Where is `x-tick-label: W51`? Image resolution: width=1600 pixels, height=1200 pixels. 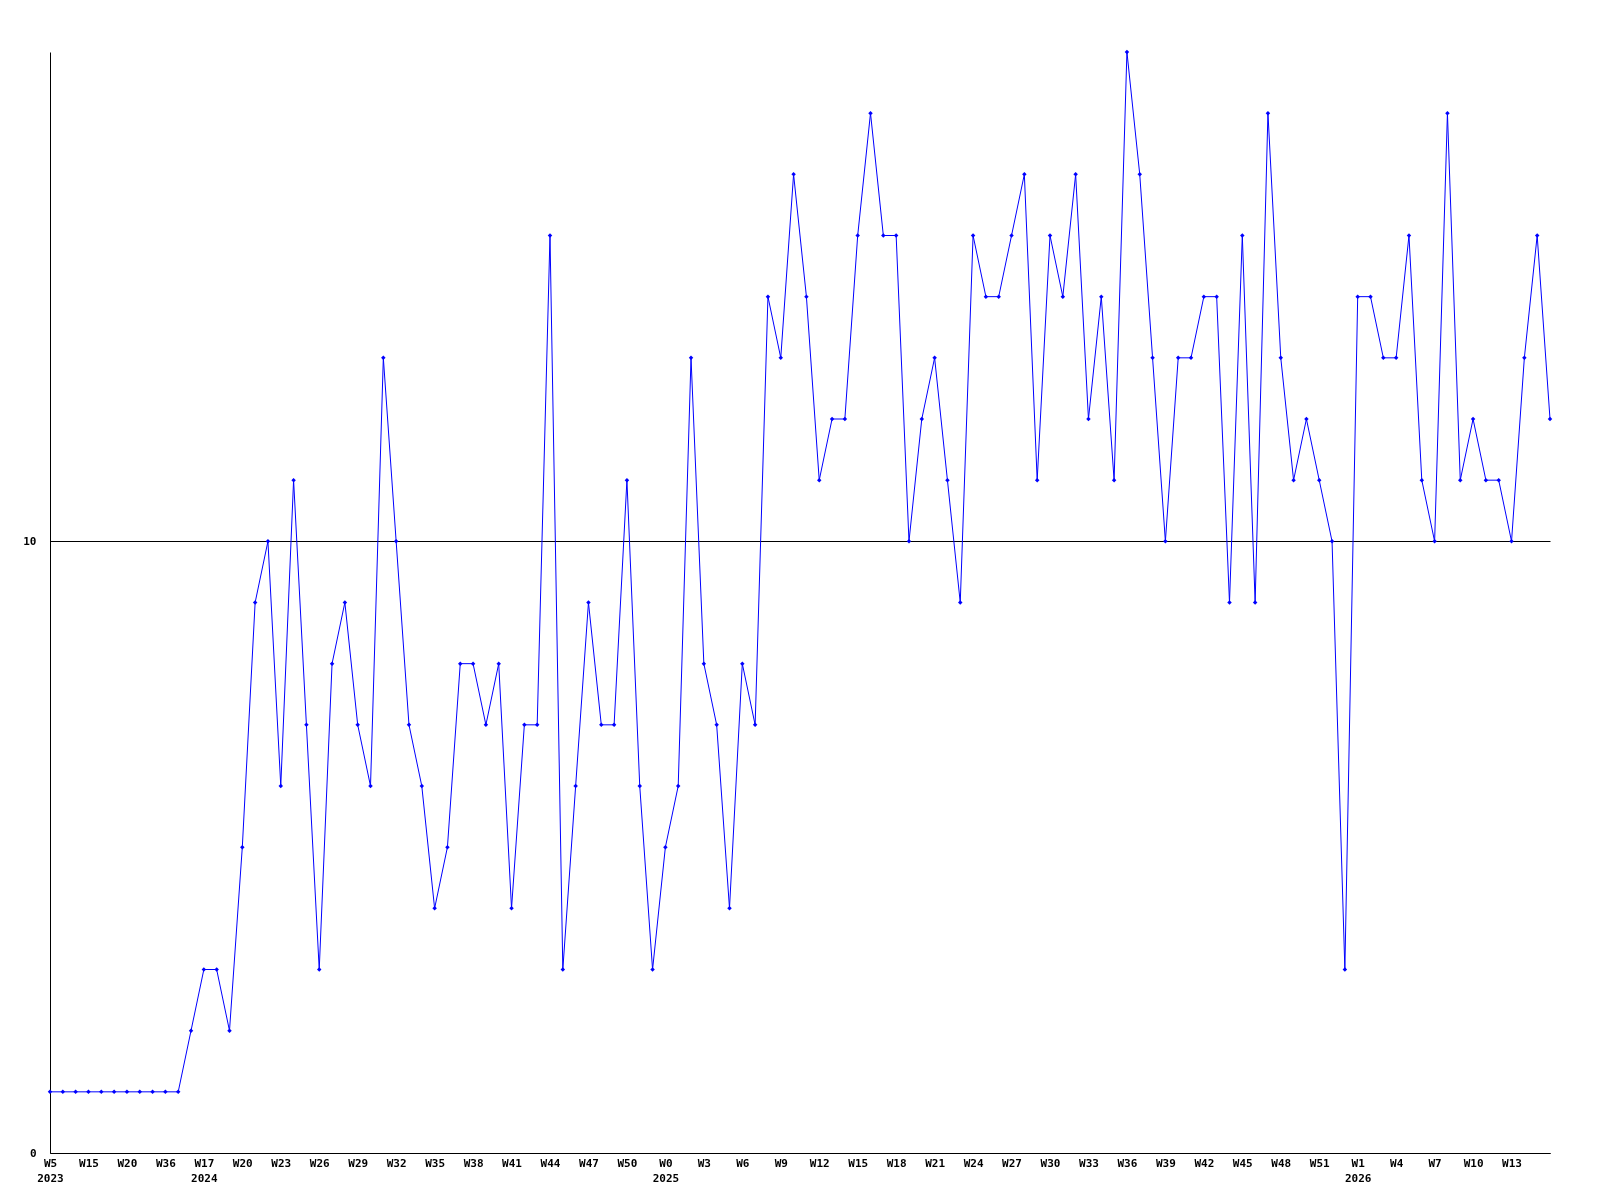
x-tick-label: W51 is located at coordinates (1320, 1163).